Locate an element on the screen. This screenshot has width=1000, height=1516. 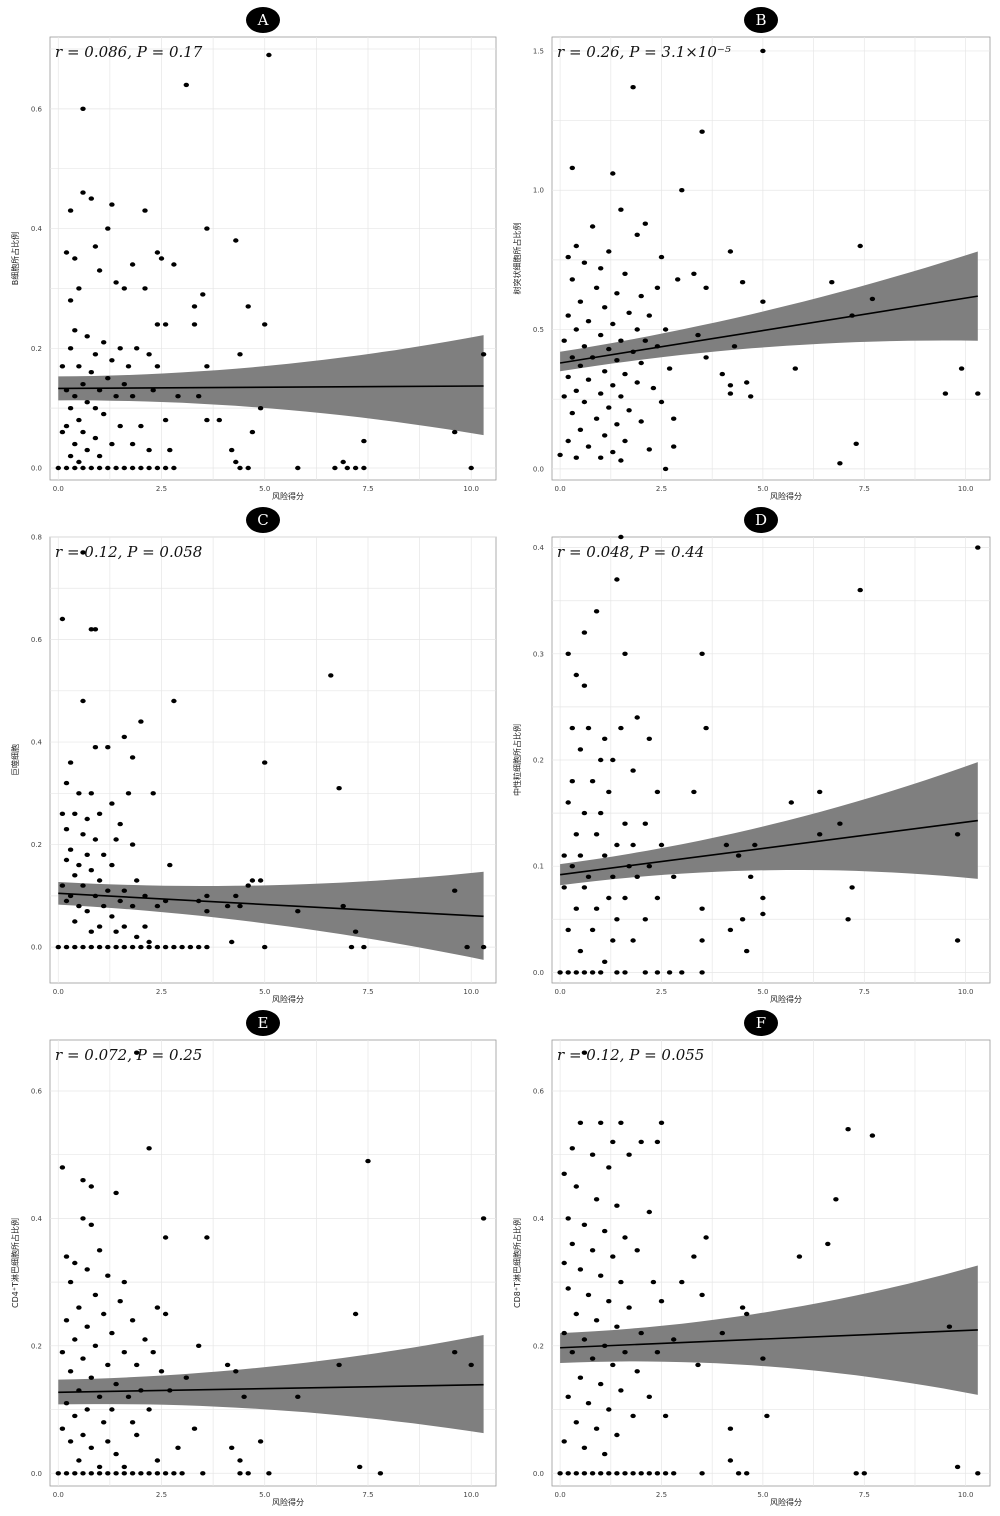
y-tick-label: 0.2 is located at coordinates (538, 1346).